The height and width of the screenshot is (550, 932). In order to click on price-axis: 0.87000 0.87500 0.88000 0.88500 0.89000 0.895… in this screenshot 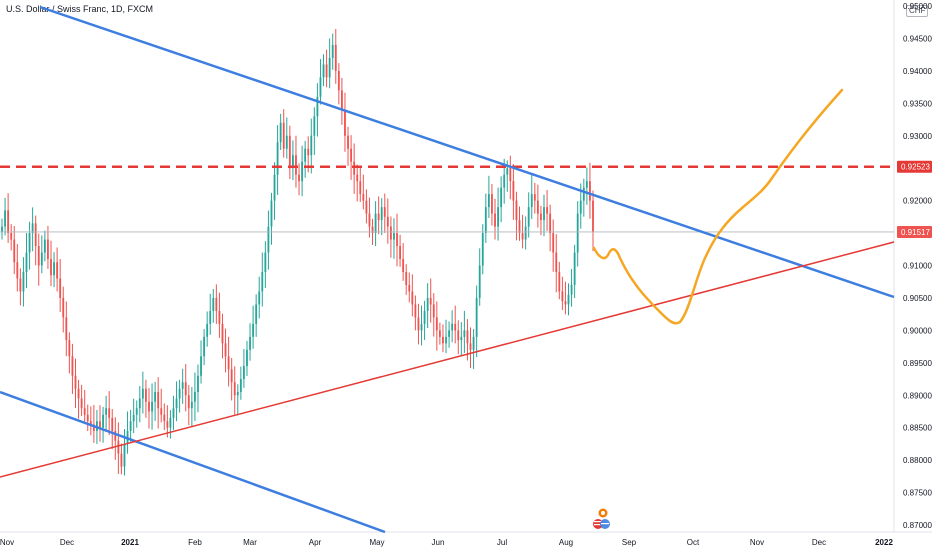, I will do `click(917, 266)`.